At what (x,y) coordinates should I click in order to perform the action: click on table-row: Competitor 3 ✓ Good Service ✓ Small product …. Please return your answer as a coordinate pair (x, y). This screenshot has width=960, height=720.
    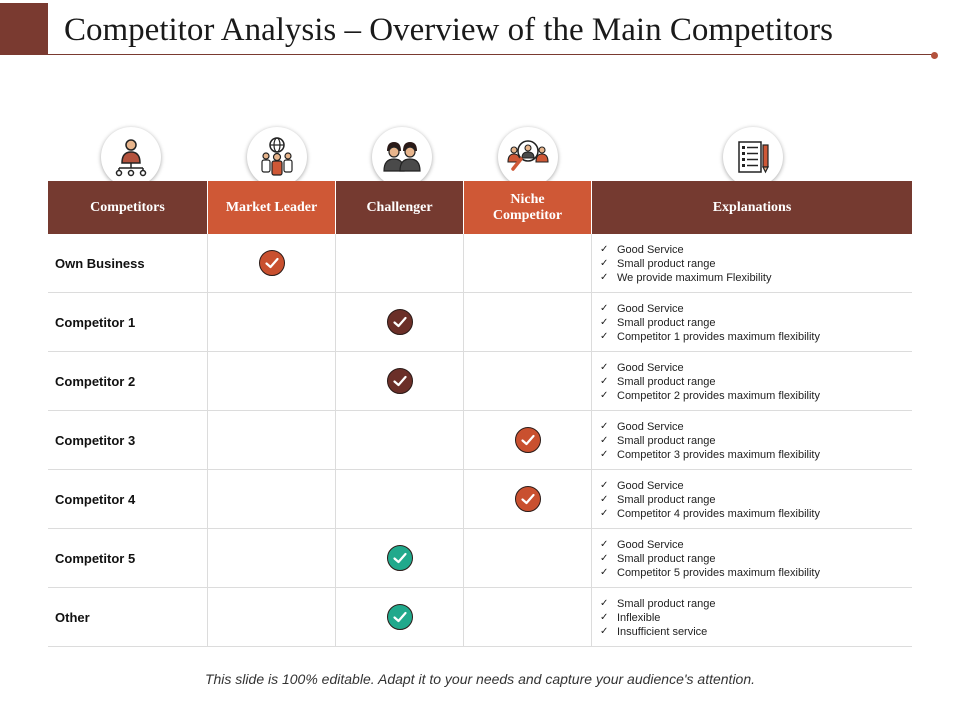
    Looking at the image, I should click on (480, 440).